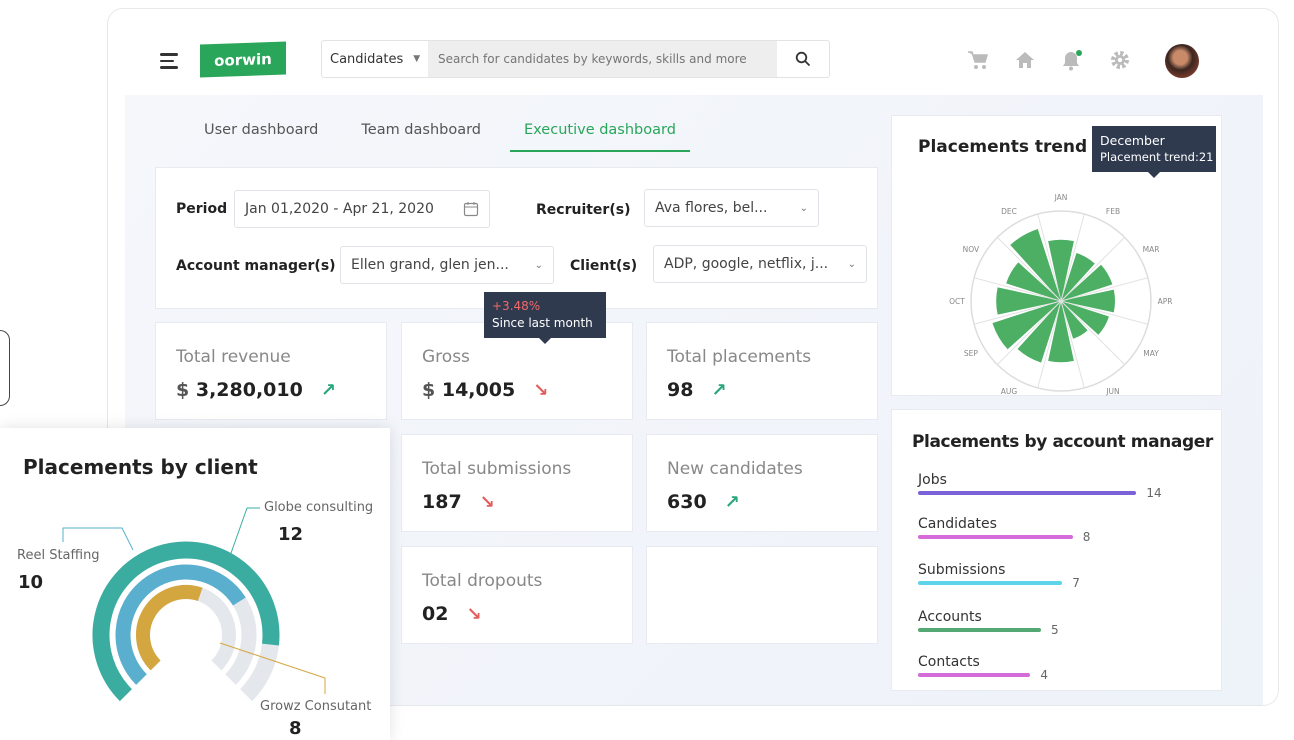 The width and height of the screenshot is (1294, 740). What do you see at coordinates (1028, 301) in the screenshot?
I see `polar-wedge-oct` at bounding box center [1028, 301].